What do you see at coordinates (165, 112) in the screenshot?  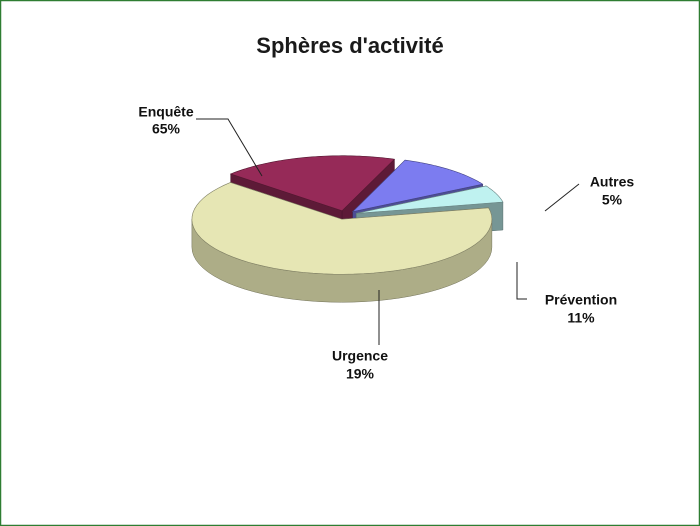 I see `slice-label: Enquête` at bounding box center [165, 112].